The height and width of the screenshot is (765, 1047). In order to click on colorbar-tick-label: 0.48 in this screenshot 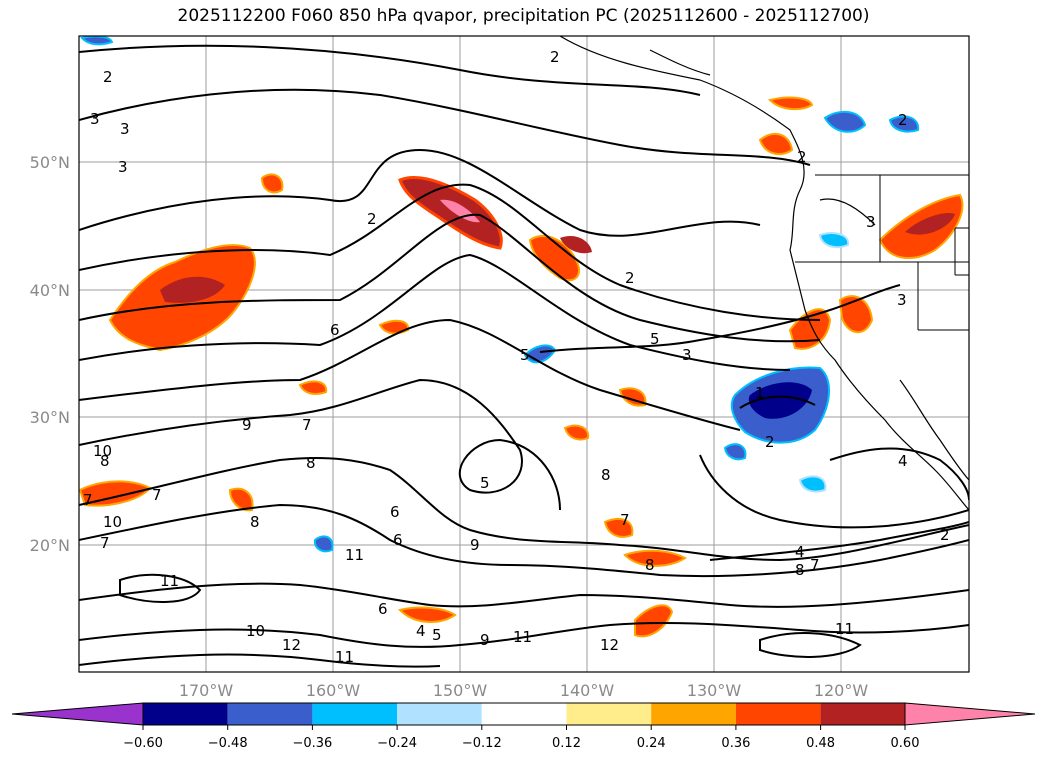, I will do `click(820, 743)`.